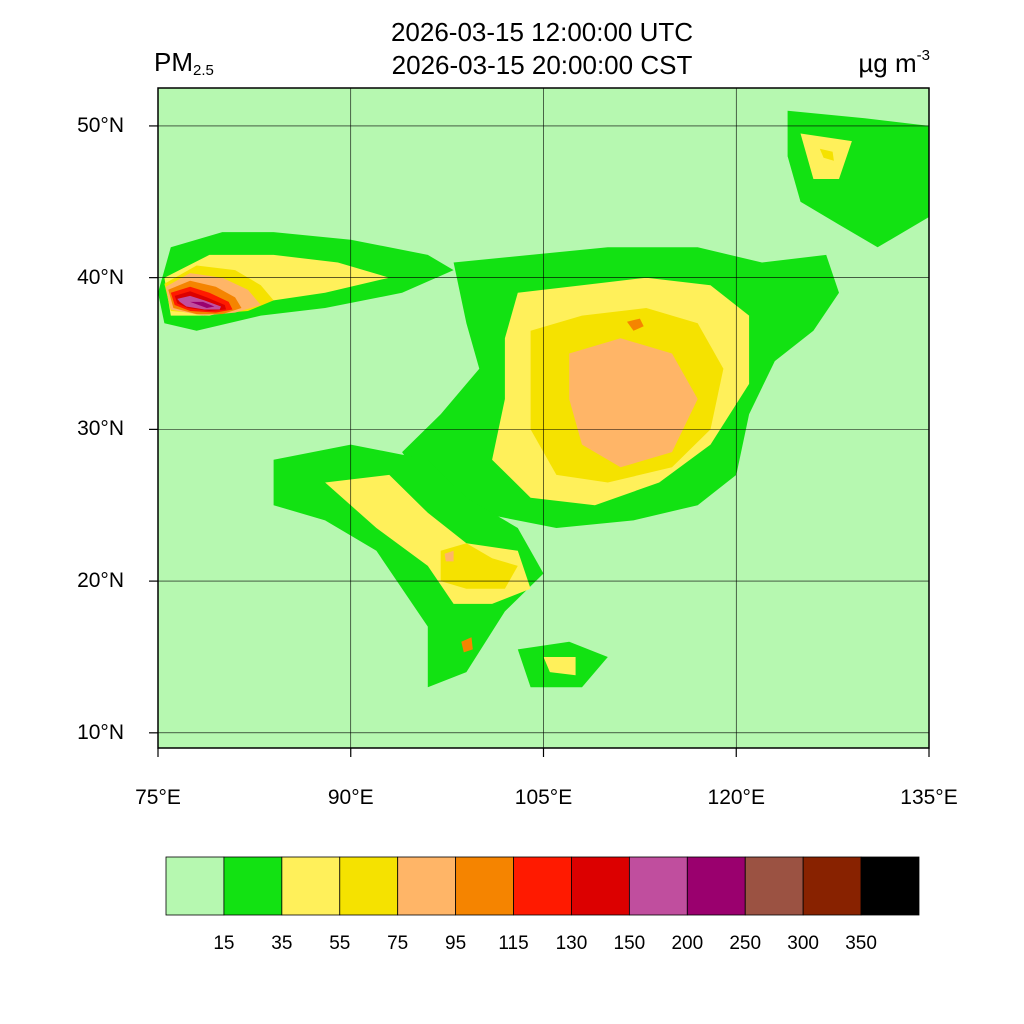  What do you see at coordinates (629, 943) in the screenshot?
I see `colorbar-label: 150` at bounding box center [629, 943].